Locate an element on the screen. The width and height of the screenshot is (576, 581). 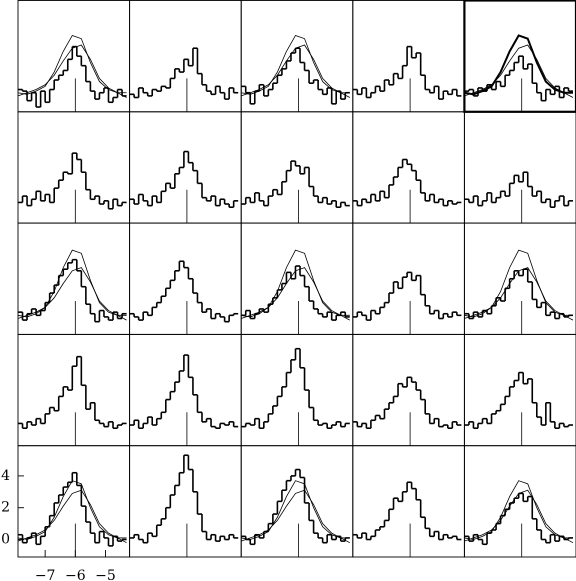
x-tick-label: −6 is located at coordinates (75, 574).